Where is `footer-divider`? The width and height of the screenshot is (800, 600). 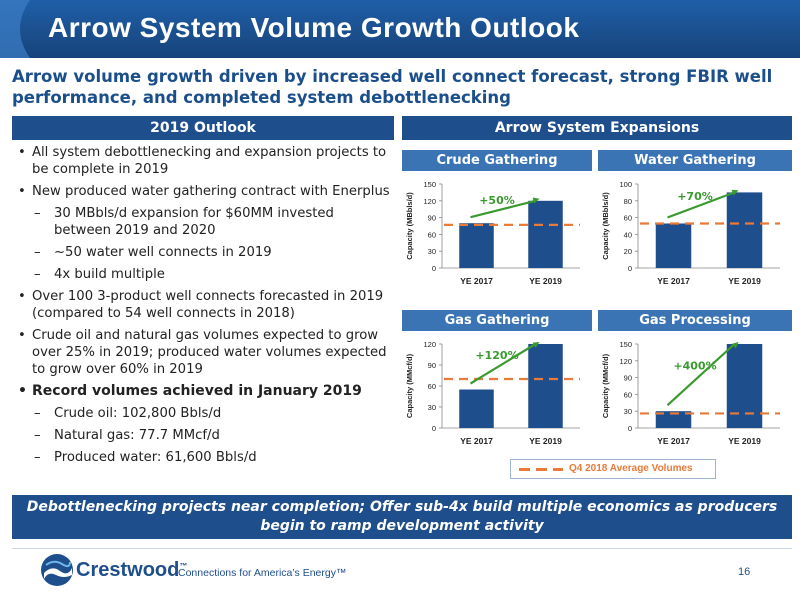
footer-divider is located at coordinates (402, 548).